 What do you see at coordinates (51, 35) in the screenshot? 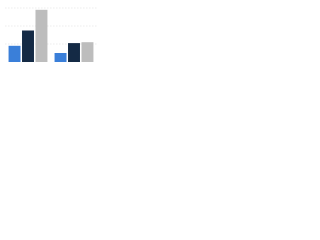
I see `chart` at bounding box center [51, 35].